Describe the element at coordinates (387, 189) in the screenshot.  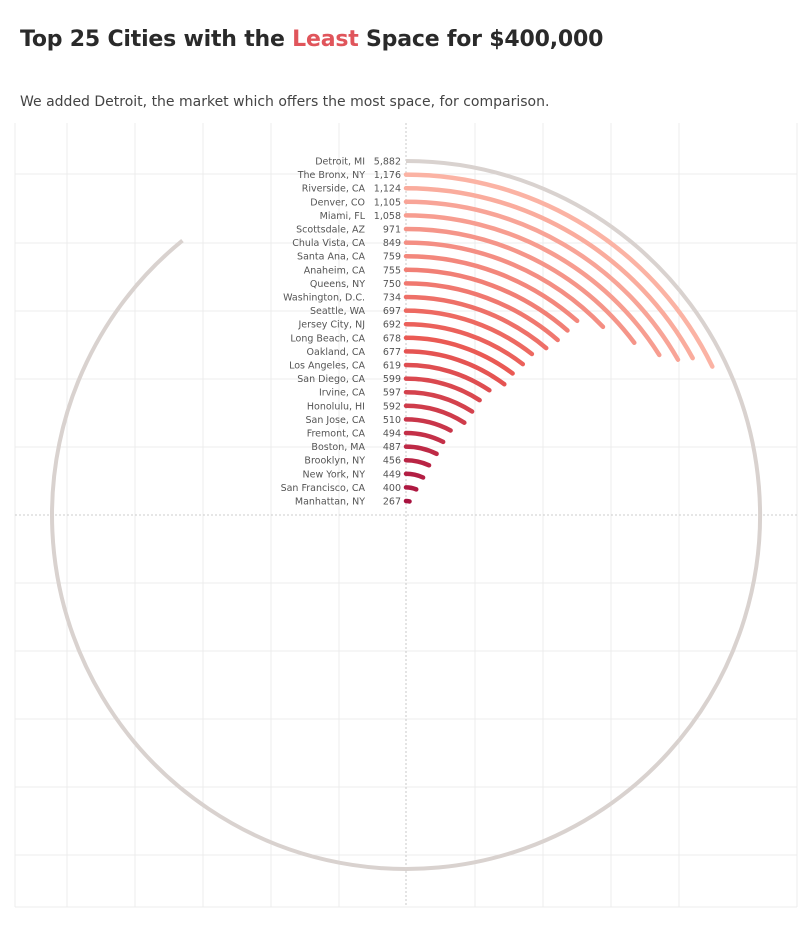
I see `value-label: 1,124` at that location.